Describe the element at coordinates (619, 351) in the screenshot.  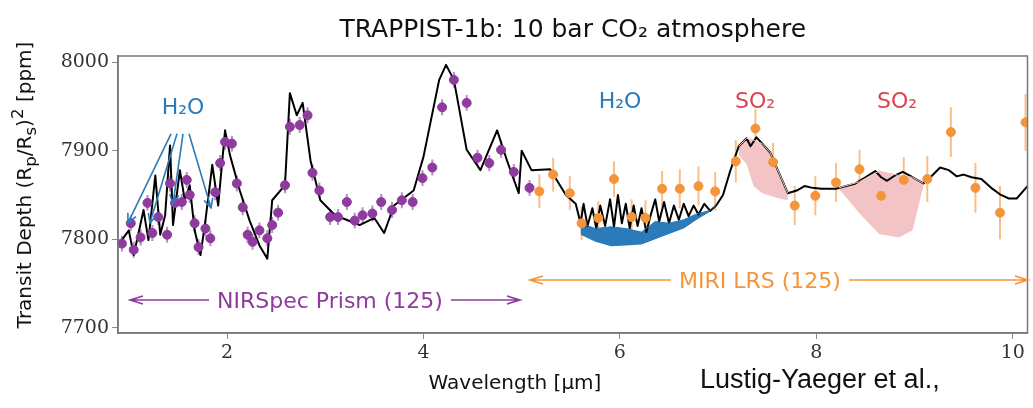
I see `x-tick-label: 6` at that location.